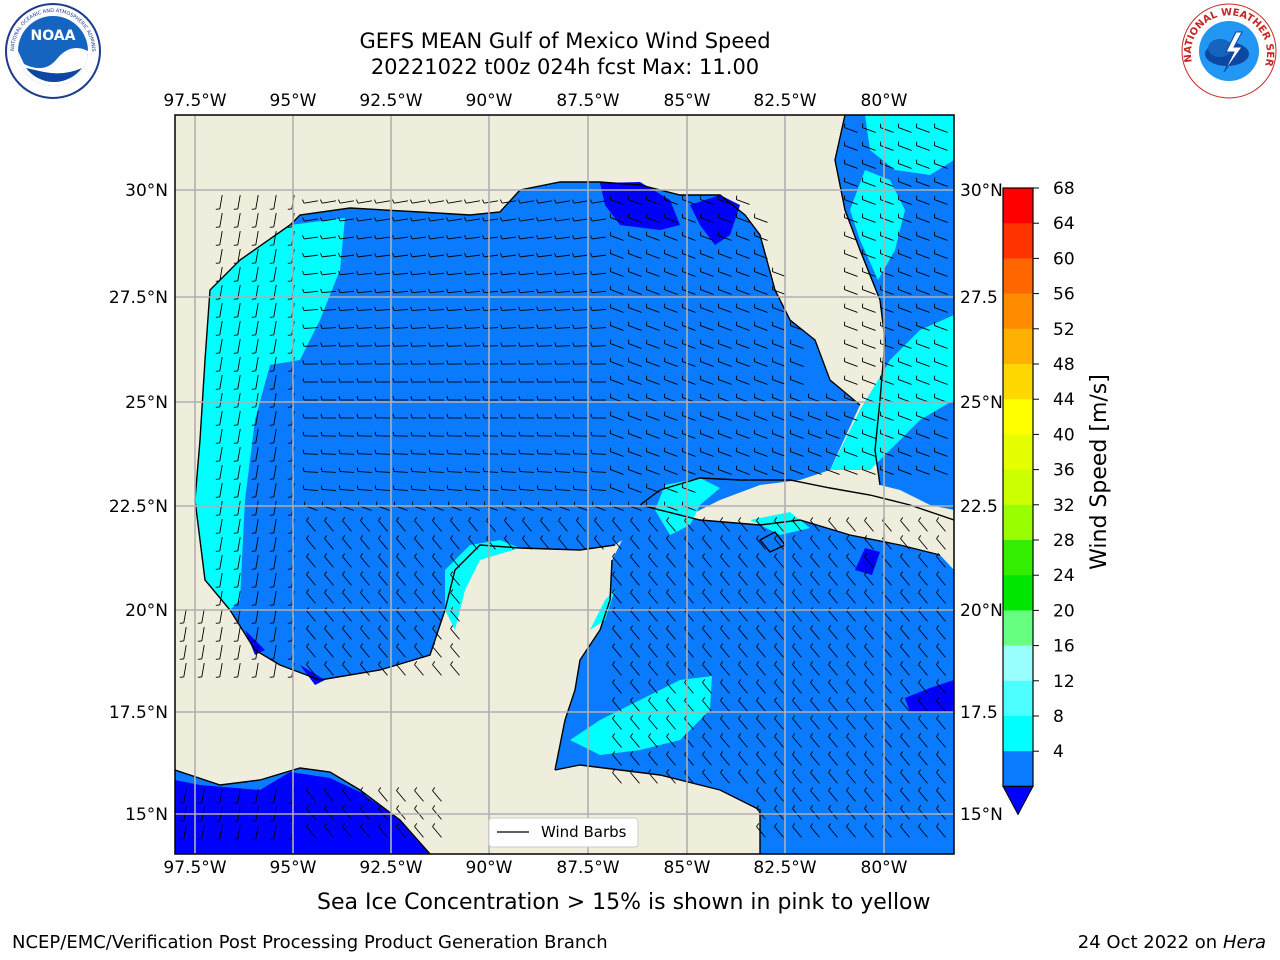 This screenshot has height=960, width=1280. I want to click on lon-label-bottom: 90°W, so click(489, 868).